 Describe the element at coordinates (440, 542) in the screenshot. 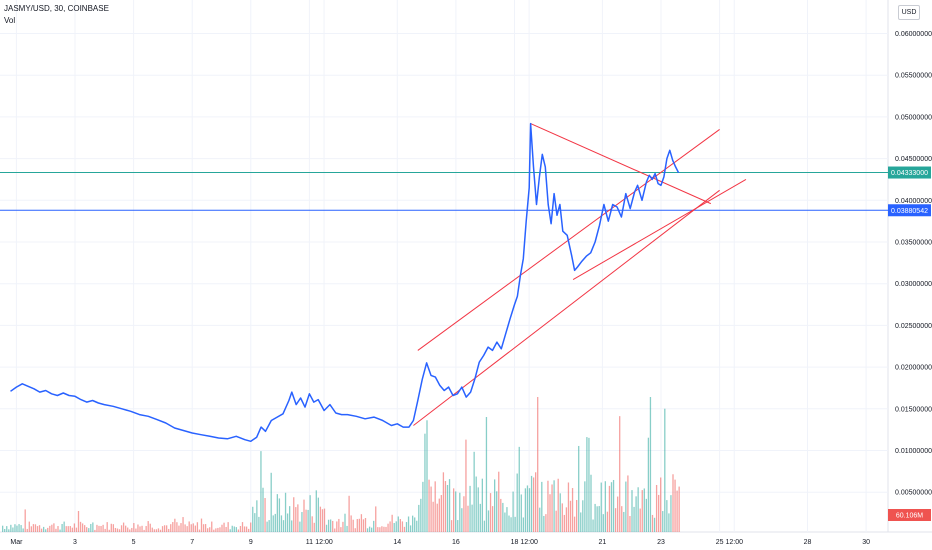

I see `time-axis: Mar 3 5 7 9 11 12:00 14 16 18 12:00 21 23 25 12:00 28 30` at that location.